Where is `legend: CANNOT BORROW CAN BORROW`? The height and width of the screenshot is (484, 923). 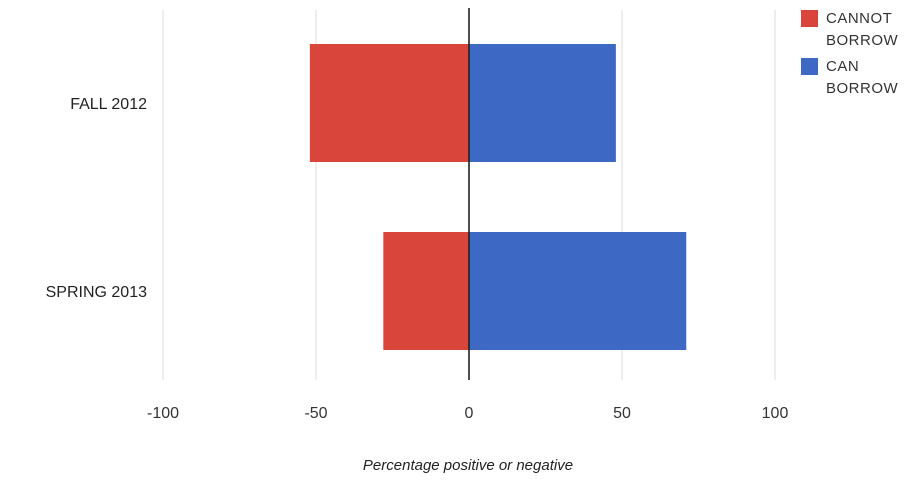 legend: CANNOT BORROW CAN BORROW is located at coordinates (861, 56).